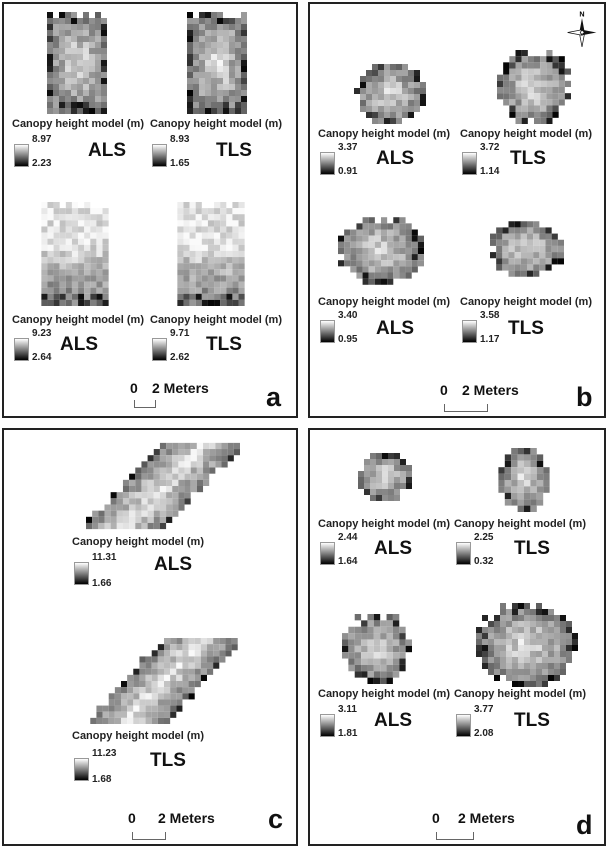  Describe the element at coordinates (490, 315) in the screenshot. I see `legend-max-value: 3.58` at that location.